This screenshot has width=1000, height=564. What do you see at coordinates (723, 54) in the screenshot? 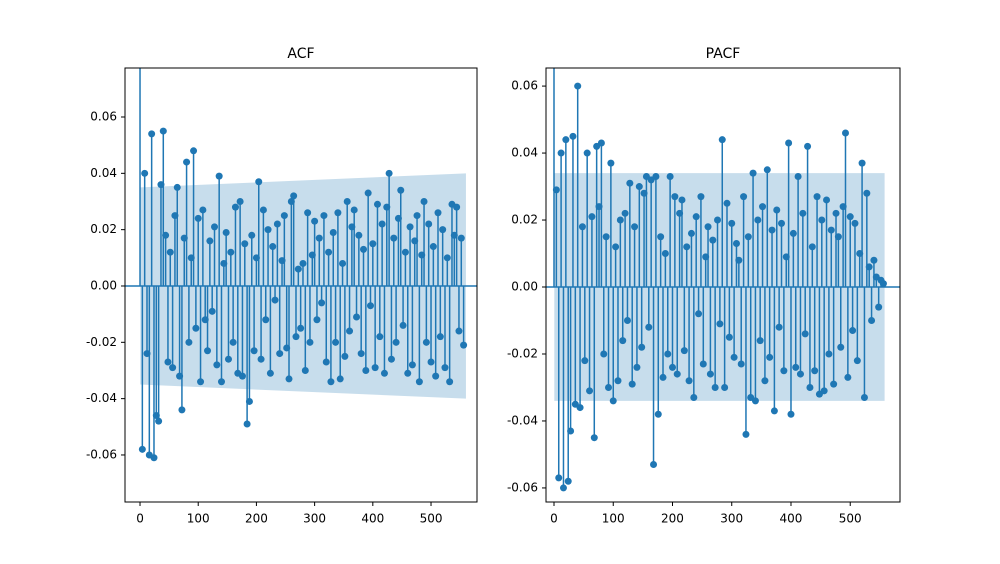
I see `chart-title: PACF` at bounding box center [723, 54].